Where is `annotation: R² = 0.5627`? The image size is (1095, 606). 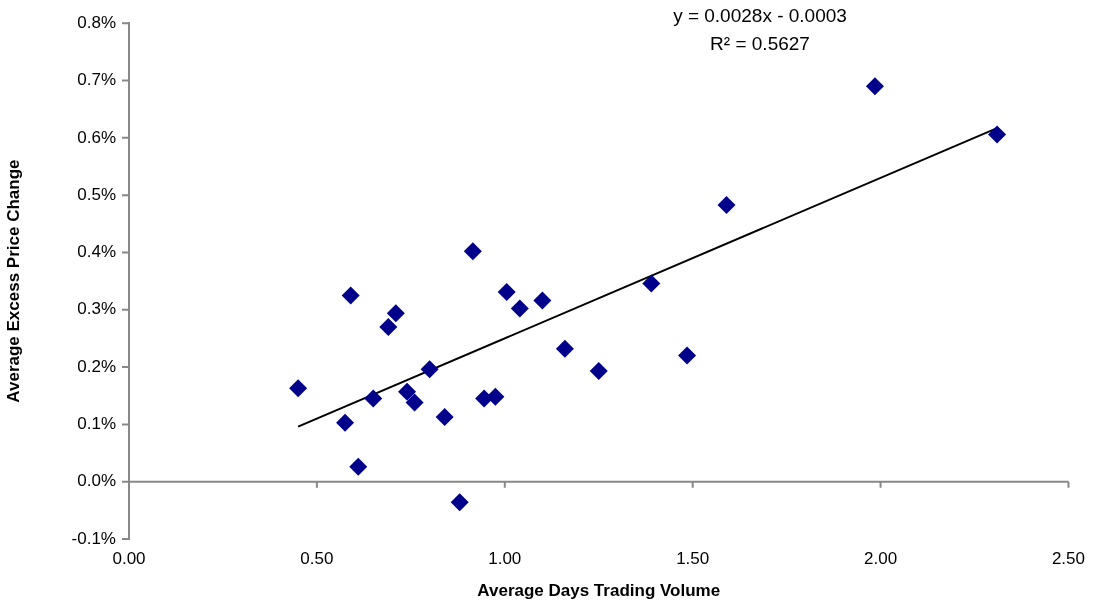
annotation: R² = 0.5627 is located at coordinates (760, 44).